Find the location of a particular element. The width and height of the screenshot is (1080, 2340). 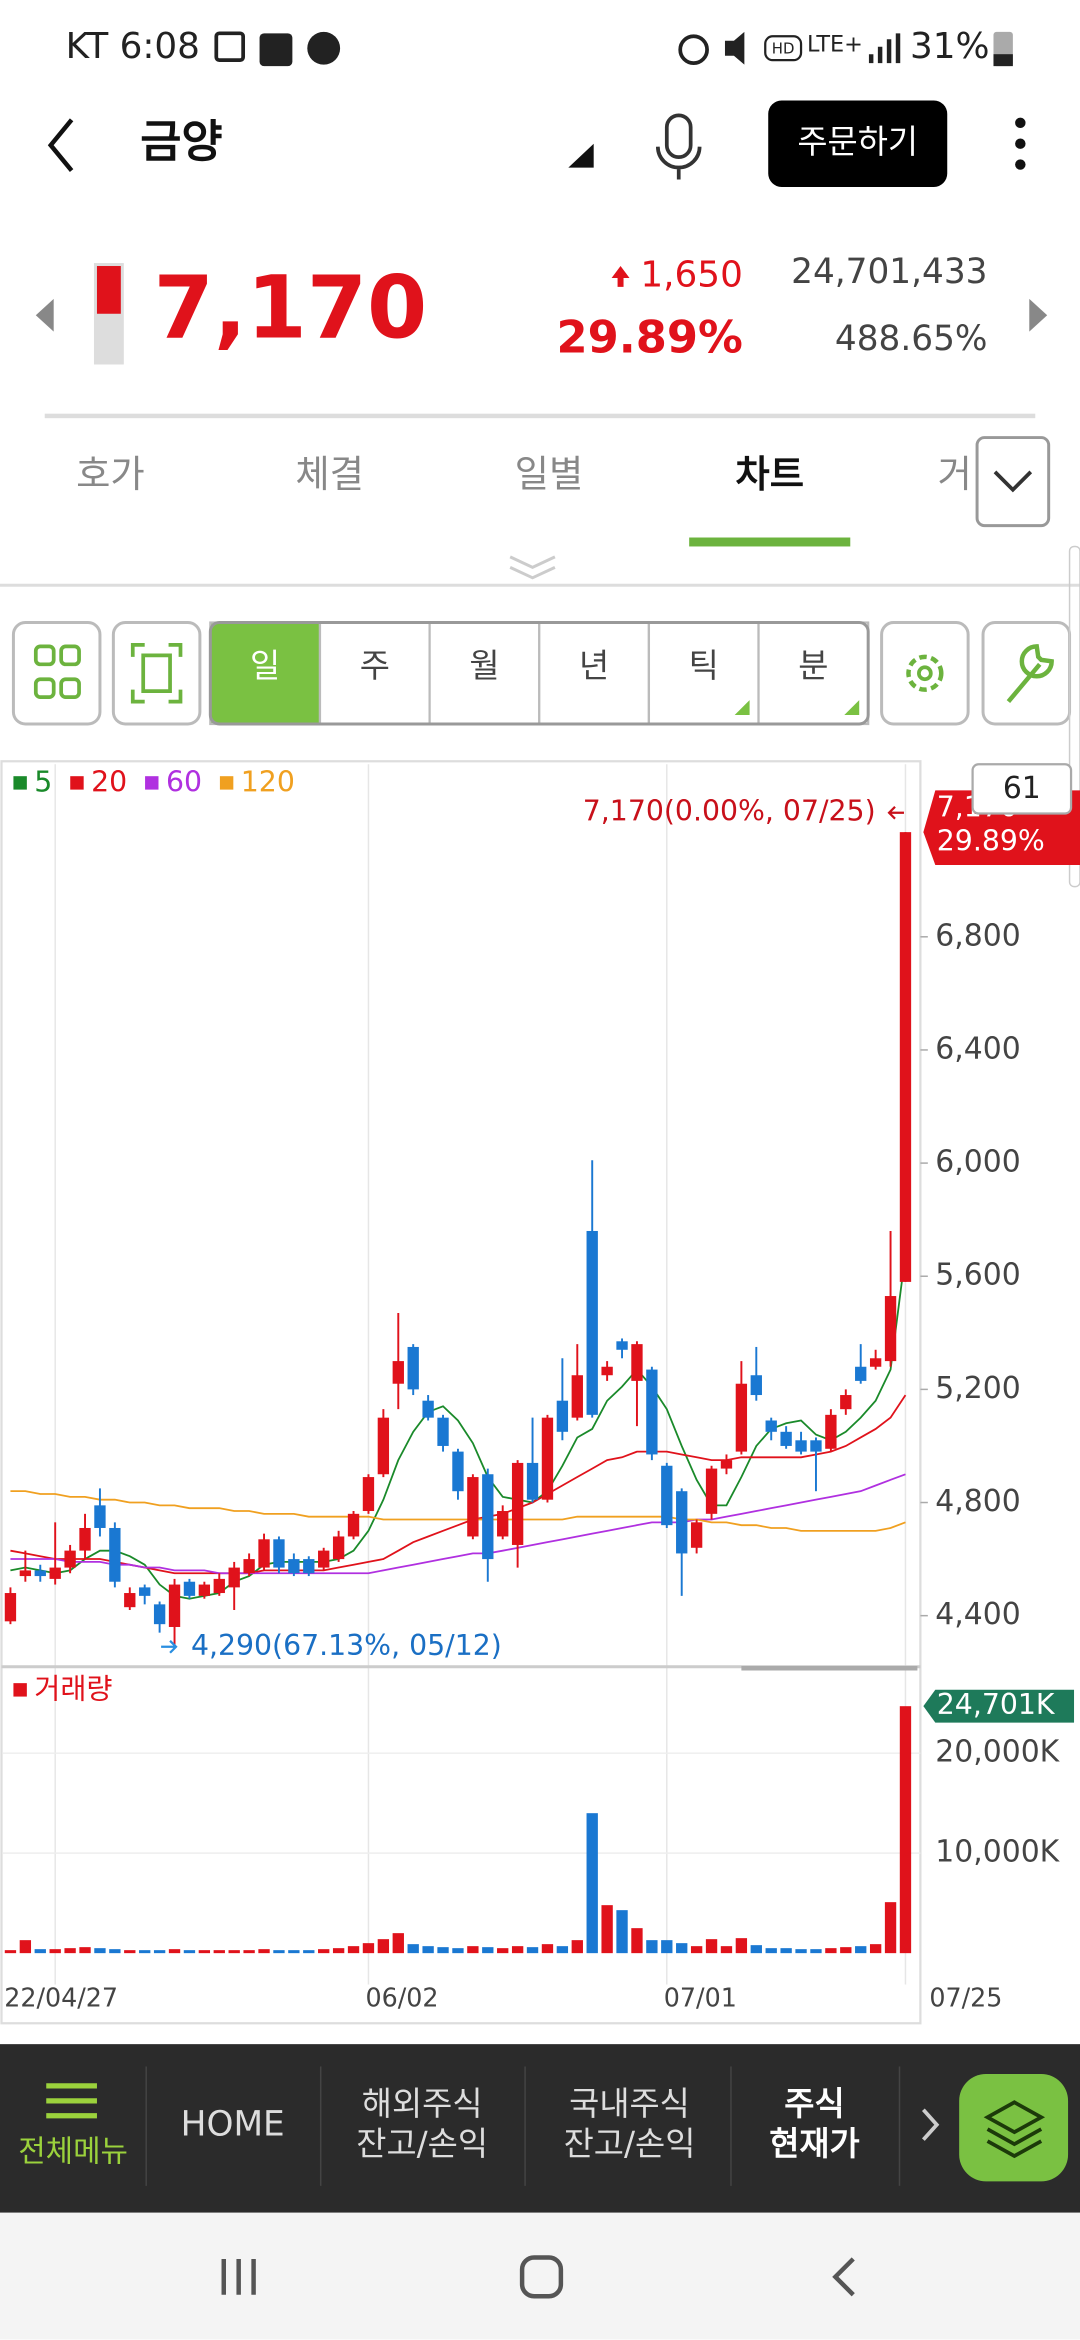

prev-stock is located at coordinates (44, 315).